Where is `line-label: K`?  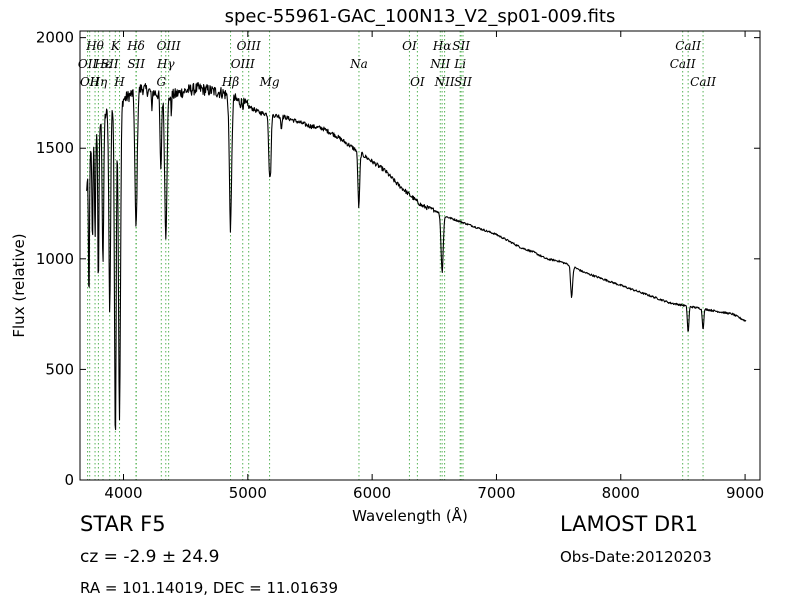 line-label: K is located at coordinates (115, 46).